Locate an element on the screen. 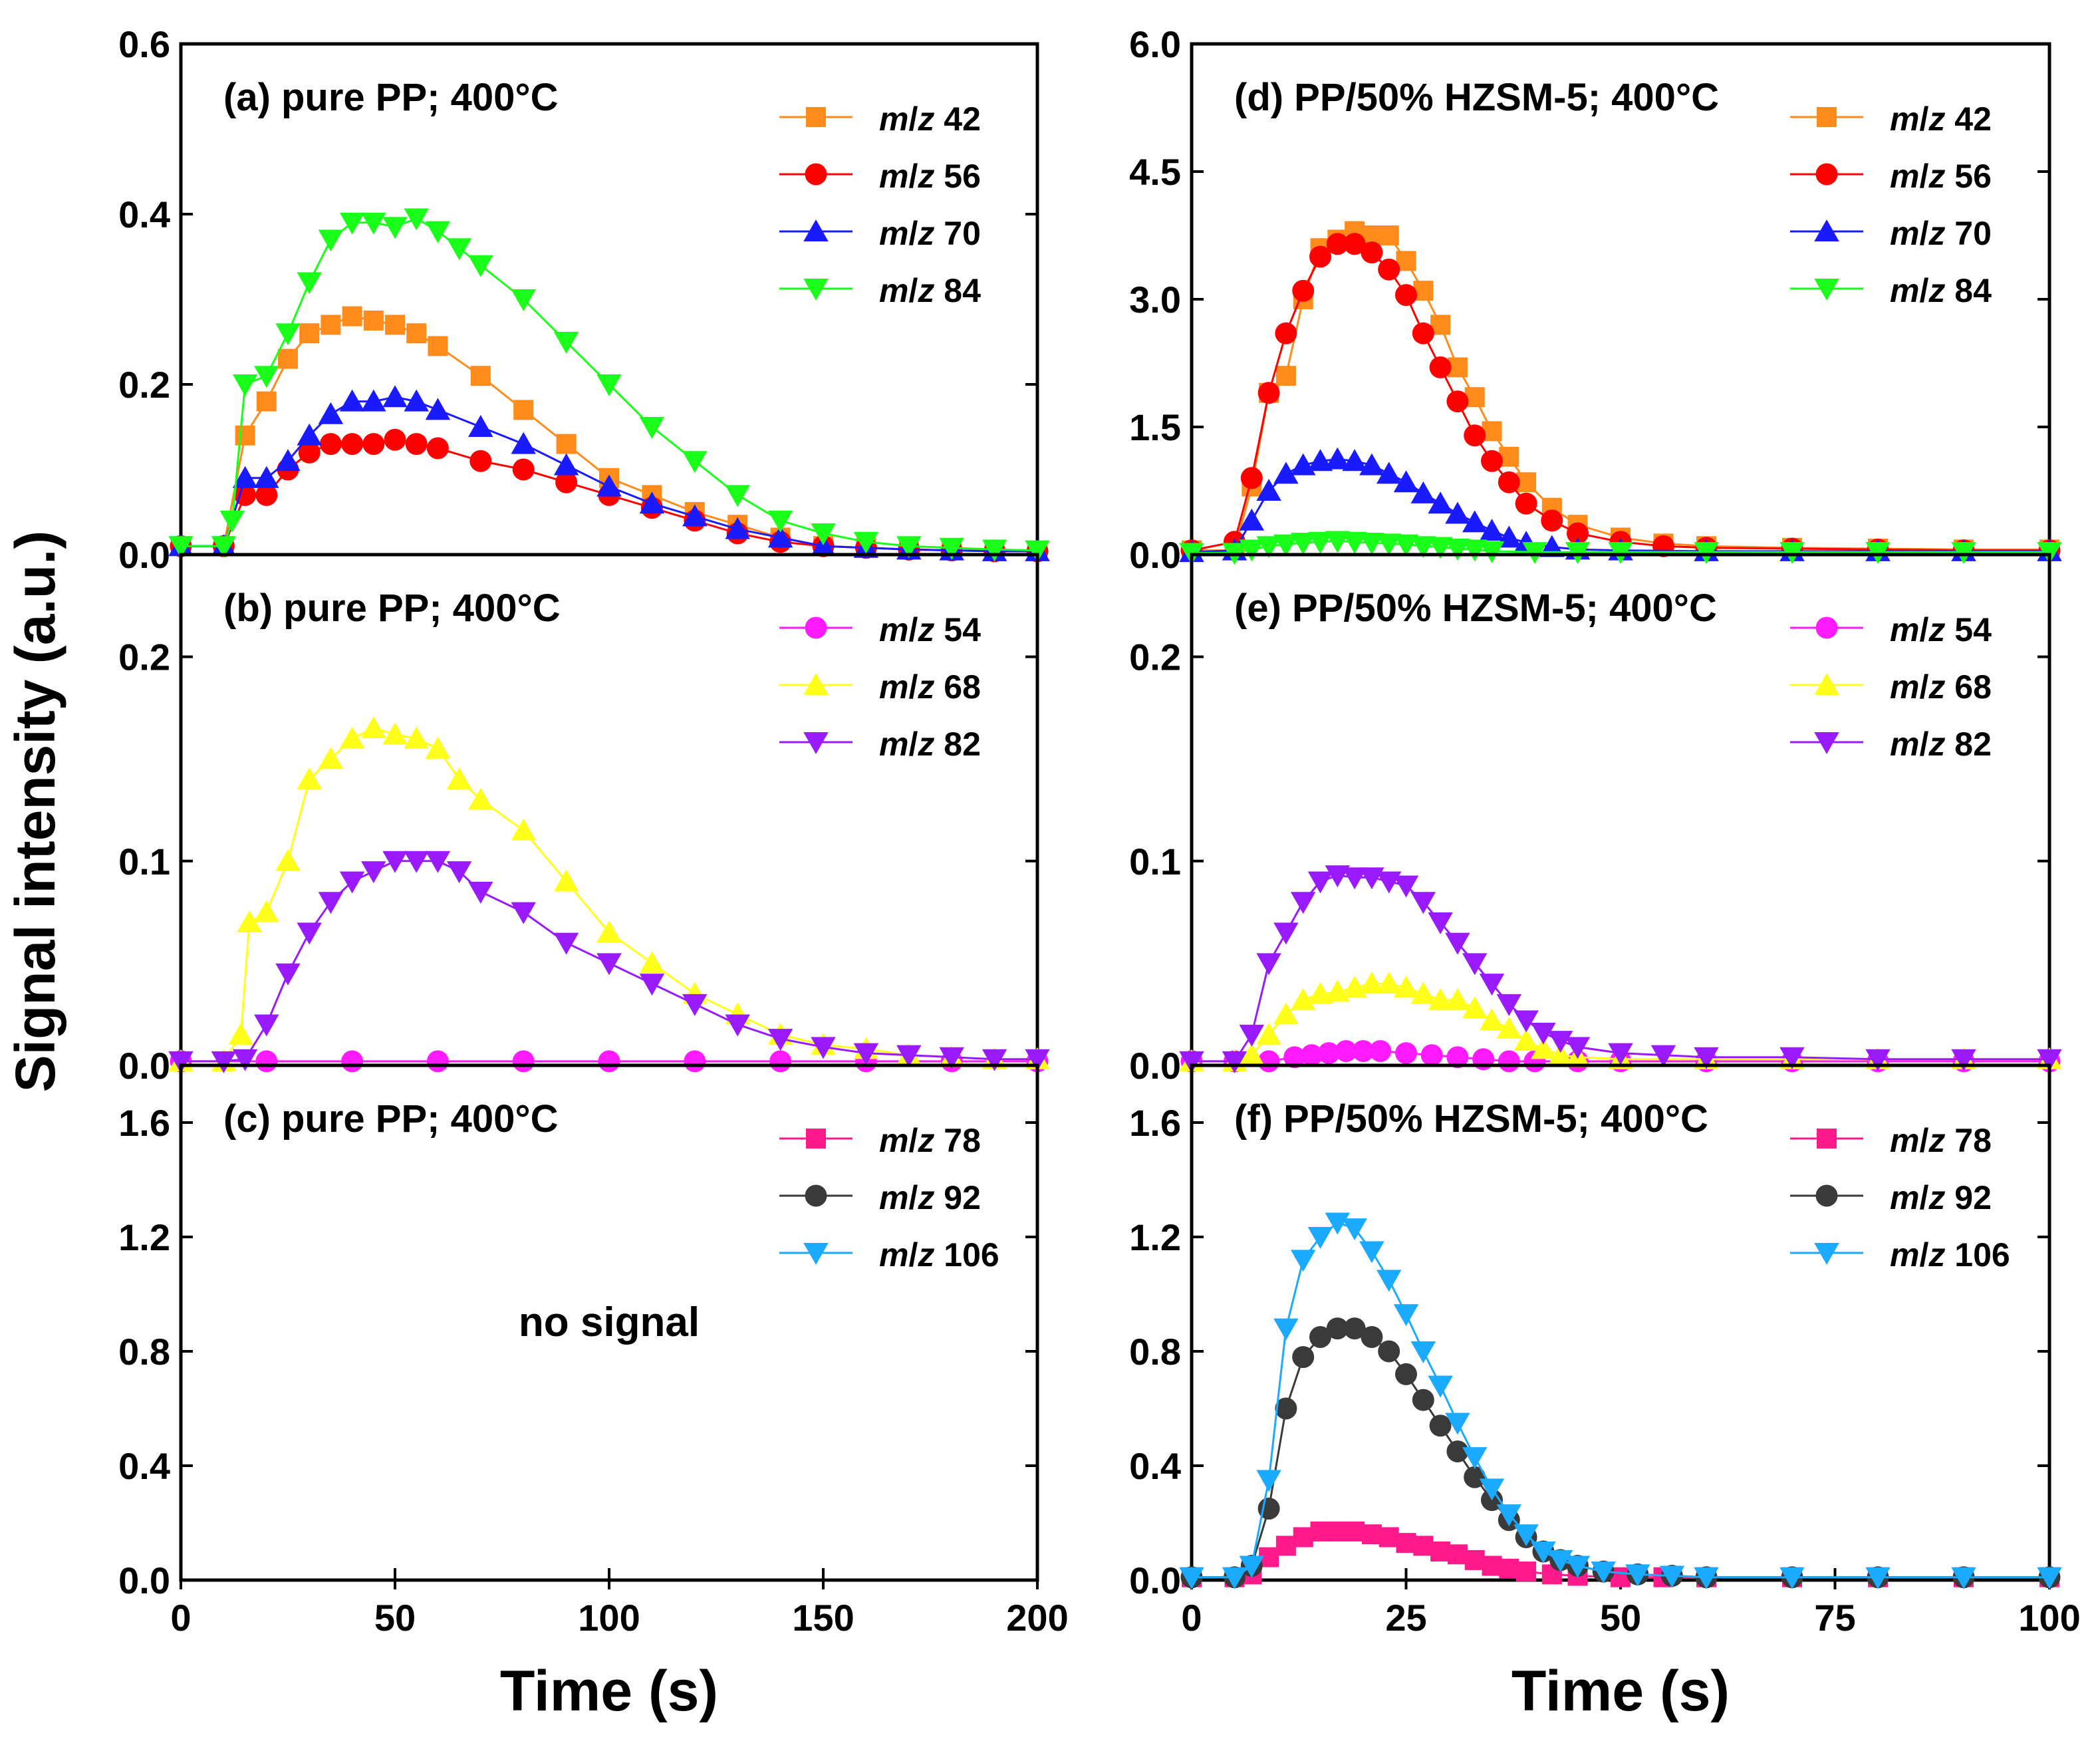 This screenshot has width=2100, height=1751. panel-d-legend-label-56: m/z 56 is located at coordinates (1941, 176).